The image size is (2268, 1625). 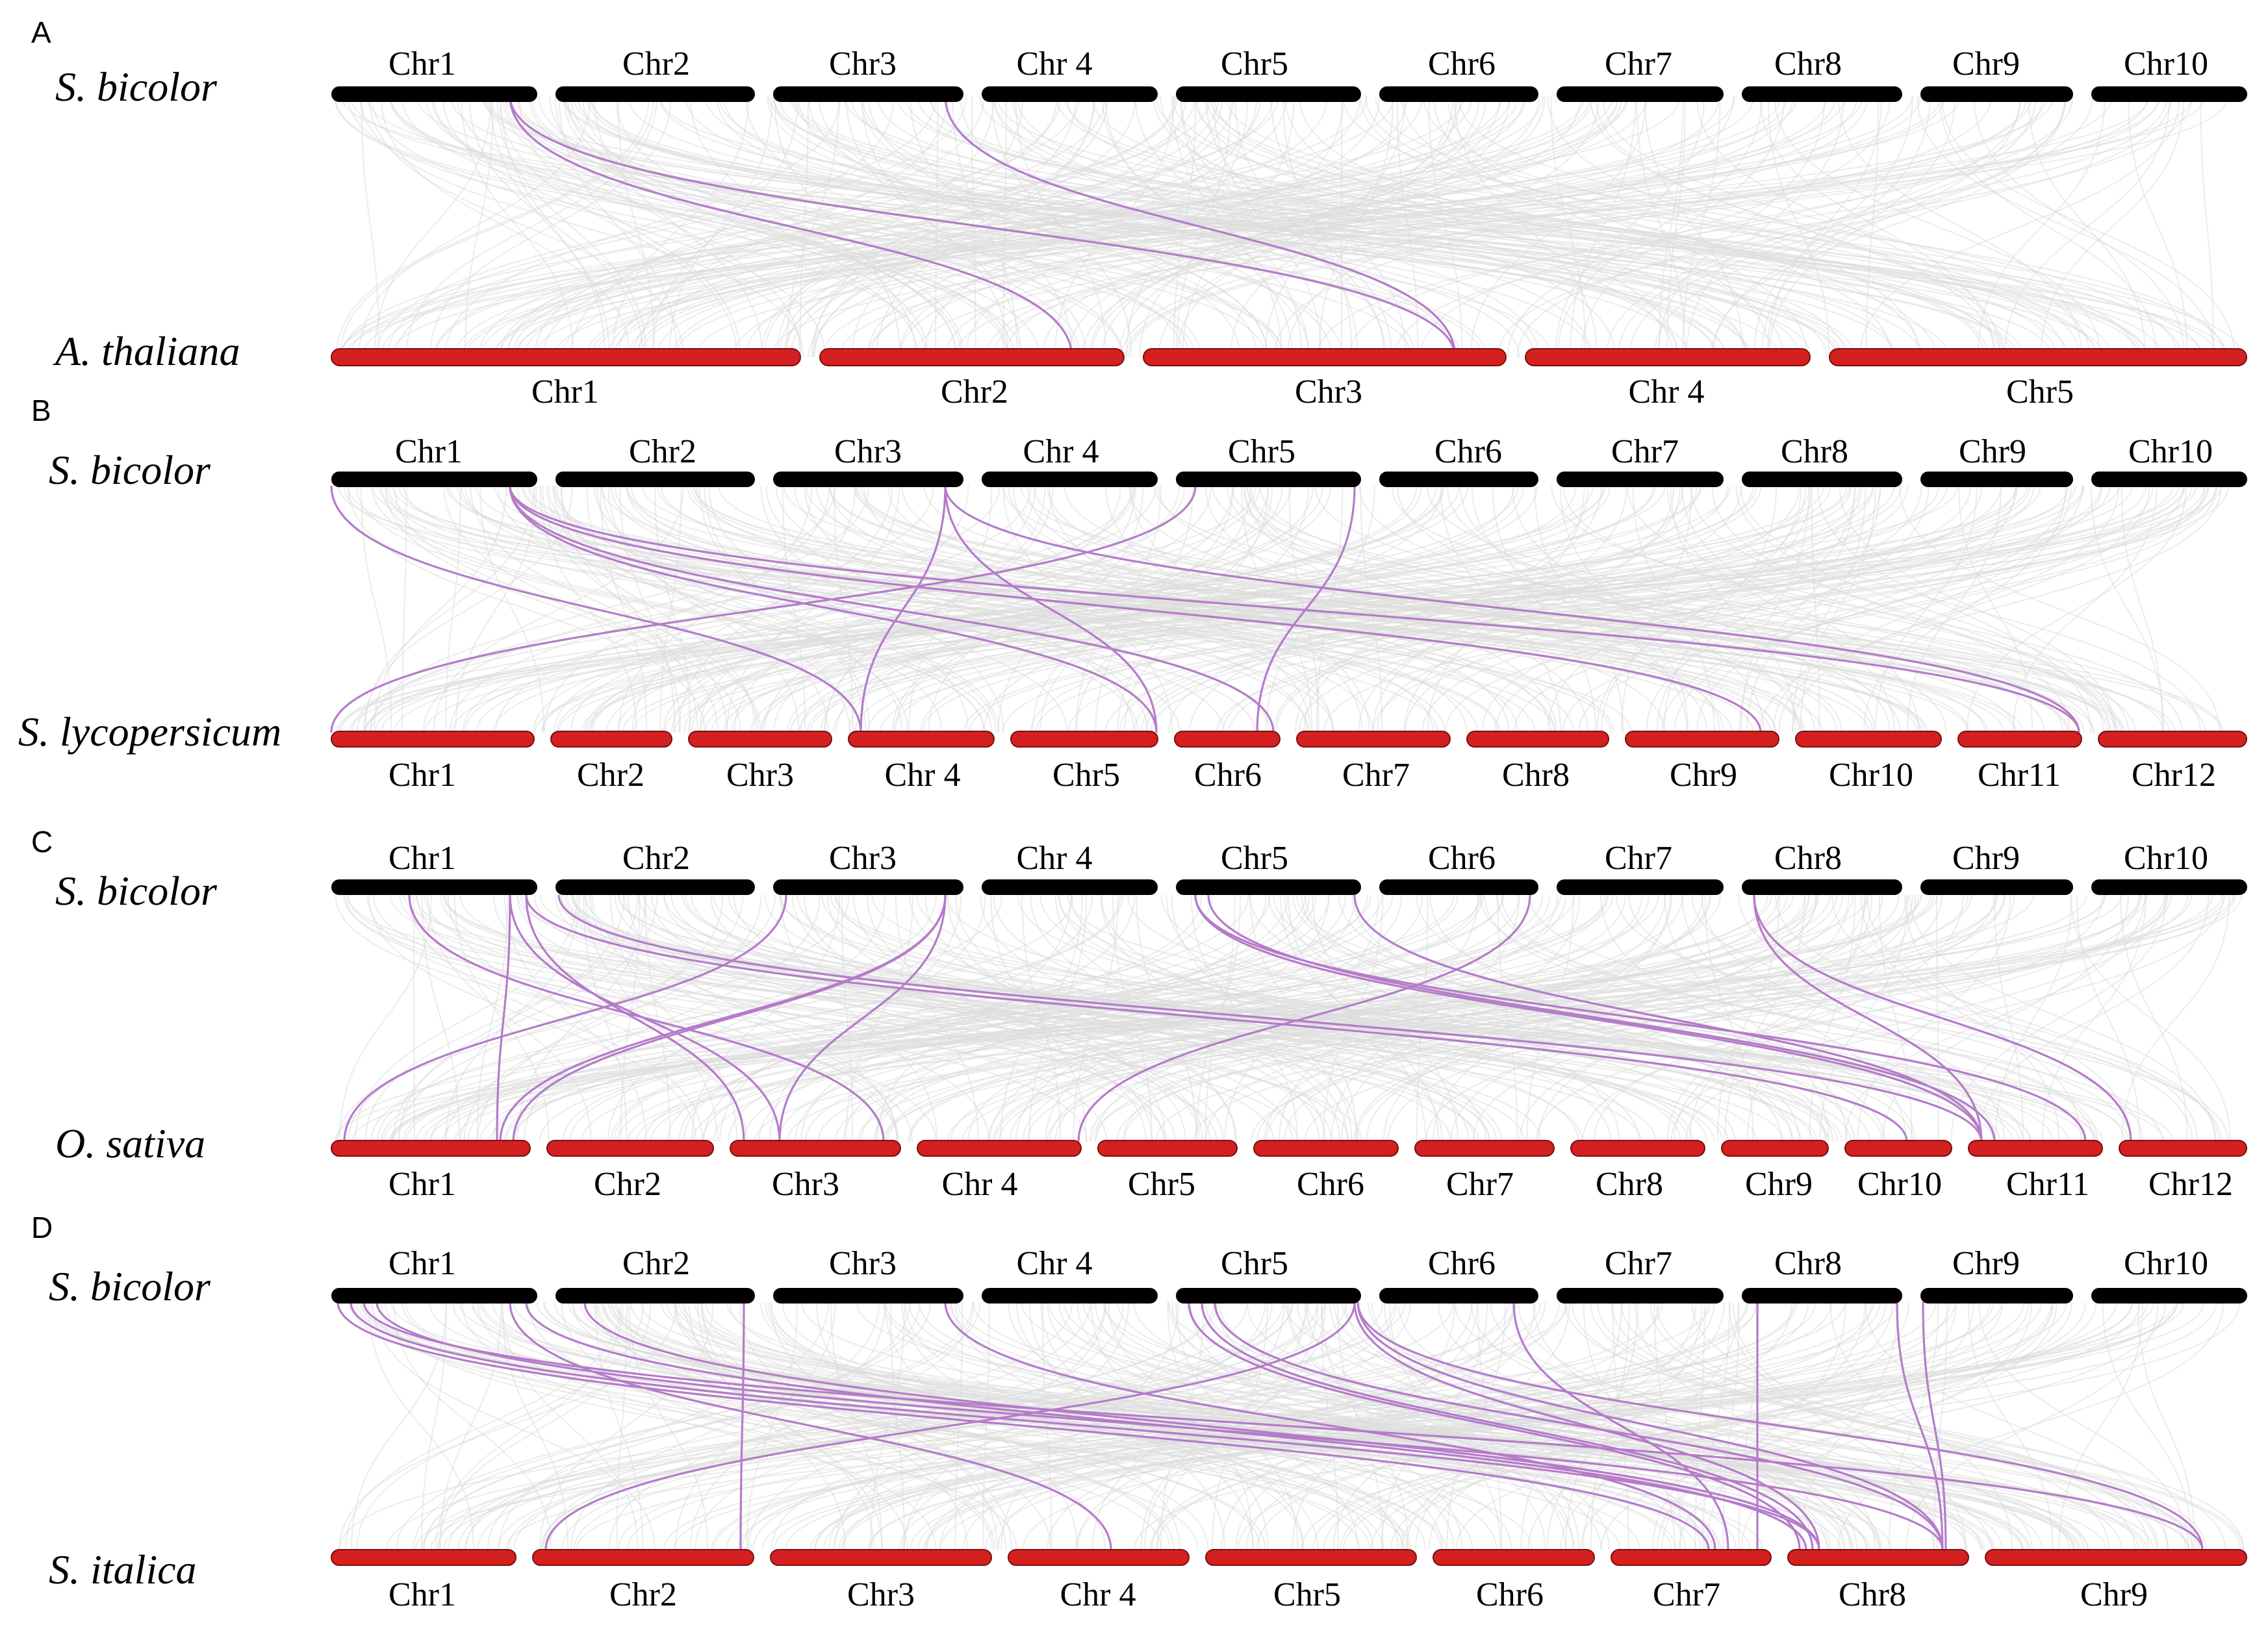 What do you see at coordinates (2019, 776) in the screenshot?
I see `target-chromosome-label: Chr11` at bounding box center [2019, 776].